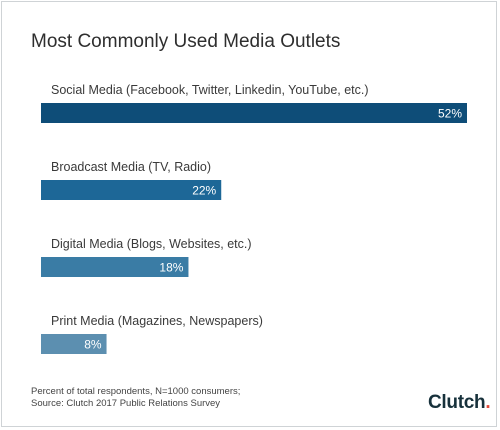 This screenshot has width=500, height=430. What do you see at coordinates (204, 191) in the screenshot?
I see `value-label: 22%` at bounding box center [204, 191].